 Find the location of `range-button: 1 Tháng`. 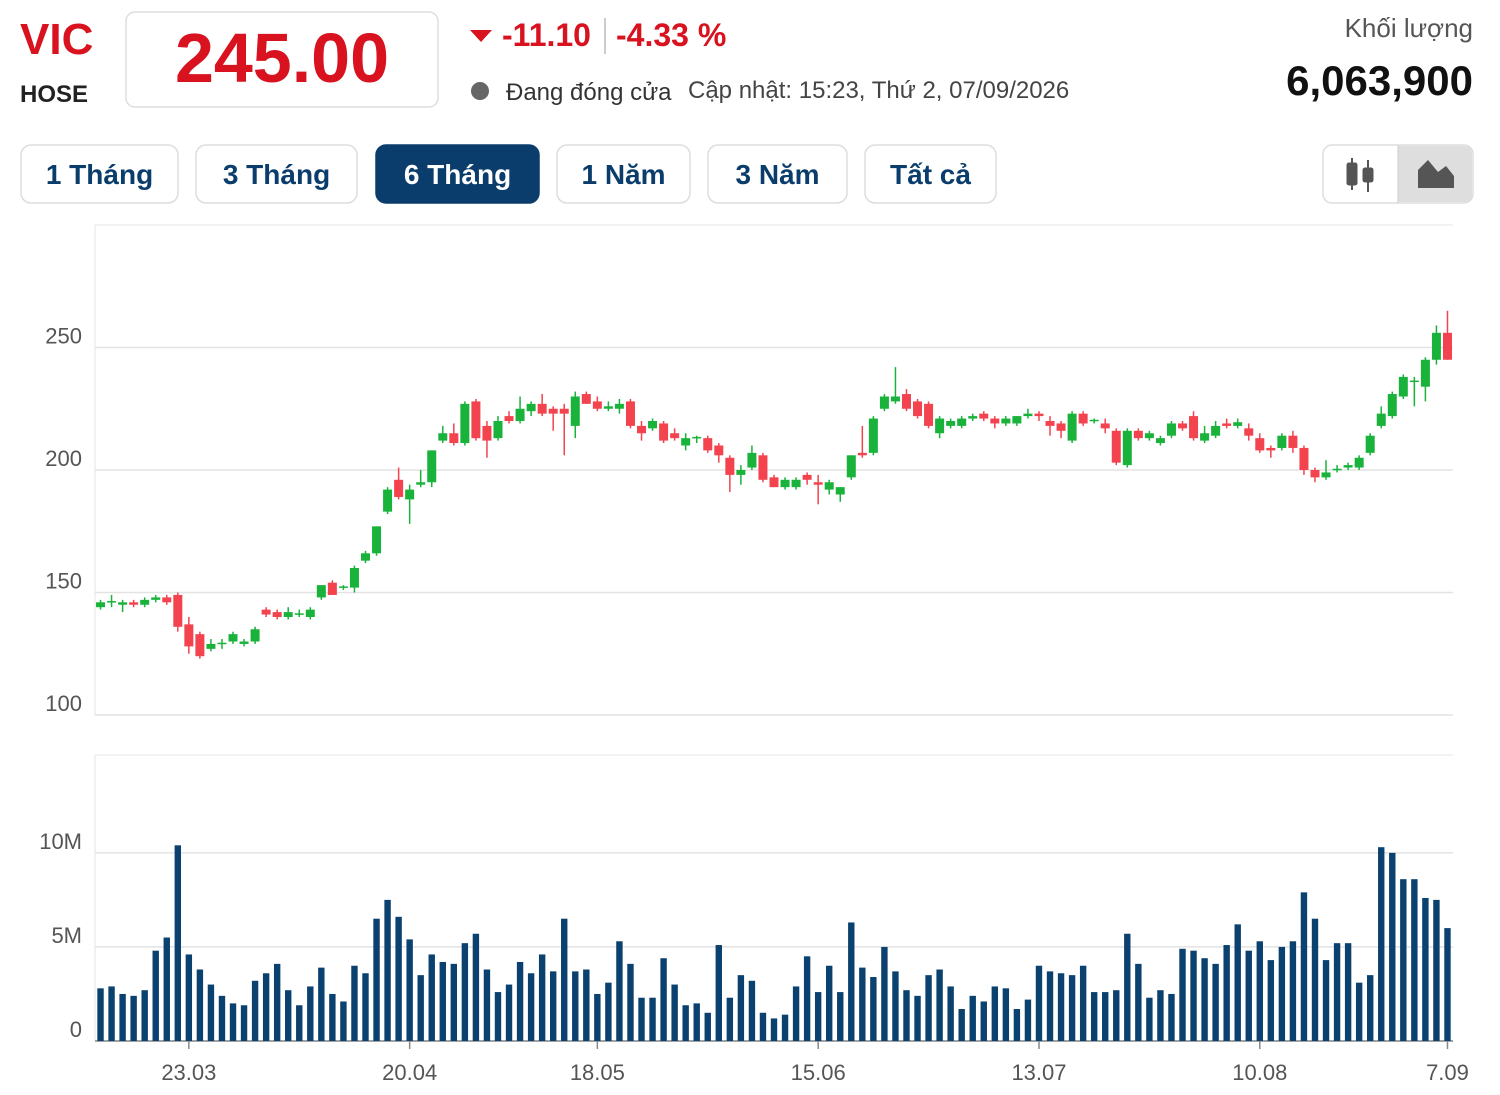

range-button: 1 Tháng is located at coordinates (99, 174).